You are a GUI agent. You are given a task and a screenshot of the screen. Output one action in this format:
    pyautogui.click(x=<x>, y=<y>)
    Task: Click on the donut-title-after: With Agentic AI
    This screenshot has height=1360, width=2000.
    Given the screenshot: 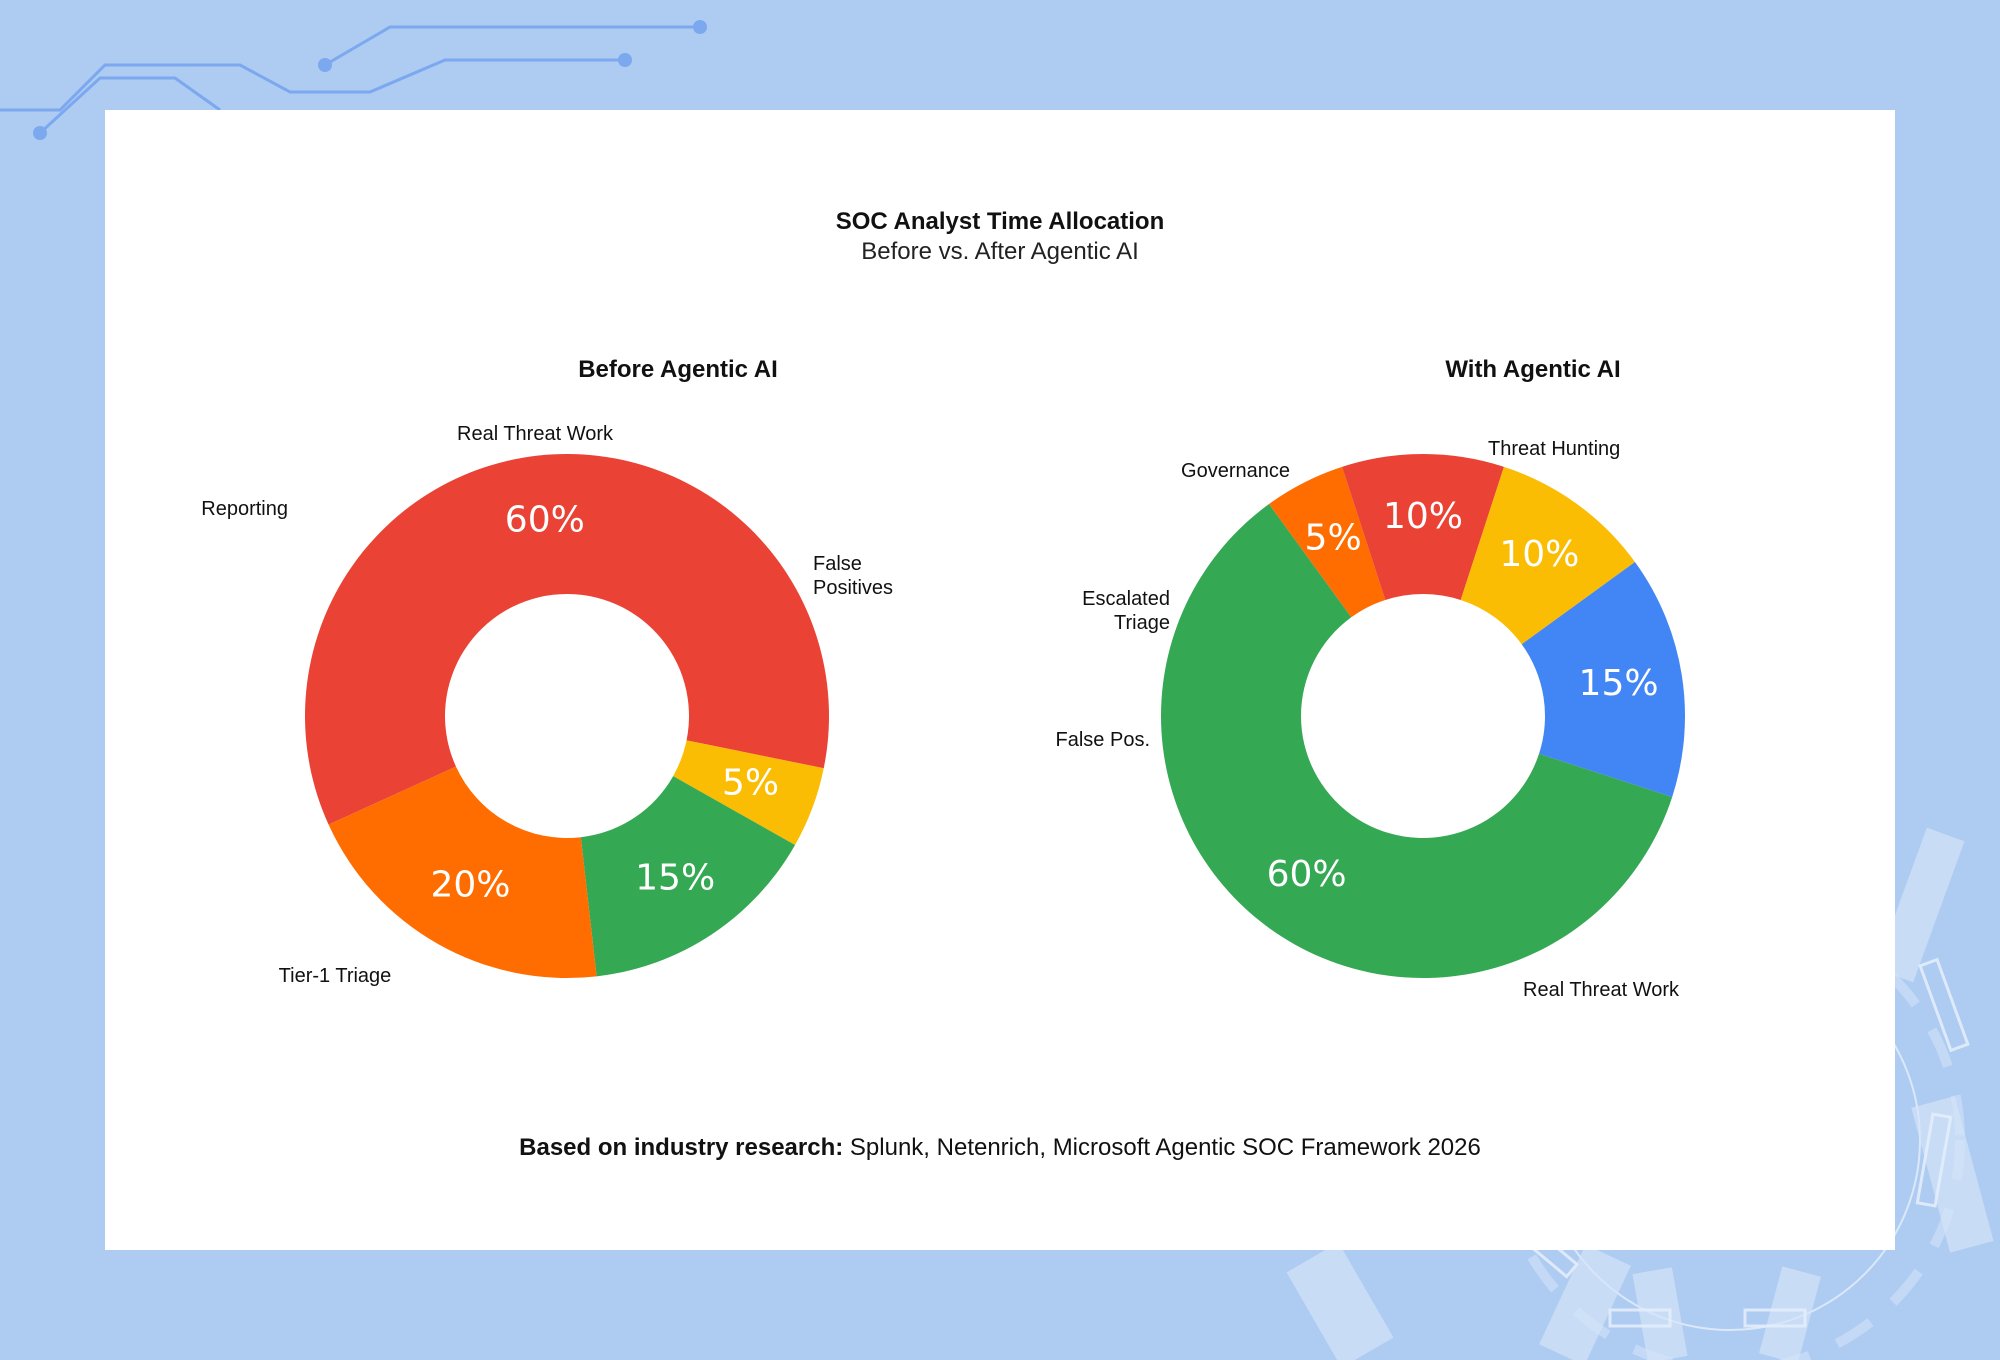 What is the action you would take?
    pyautogui.click(x=1533, y=369)
    